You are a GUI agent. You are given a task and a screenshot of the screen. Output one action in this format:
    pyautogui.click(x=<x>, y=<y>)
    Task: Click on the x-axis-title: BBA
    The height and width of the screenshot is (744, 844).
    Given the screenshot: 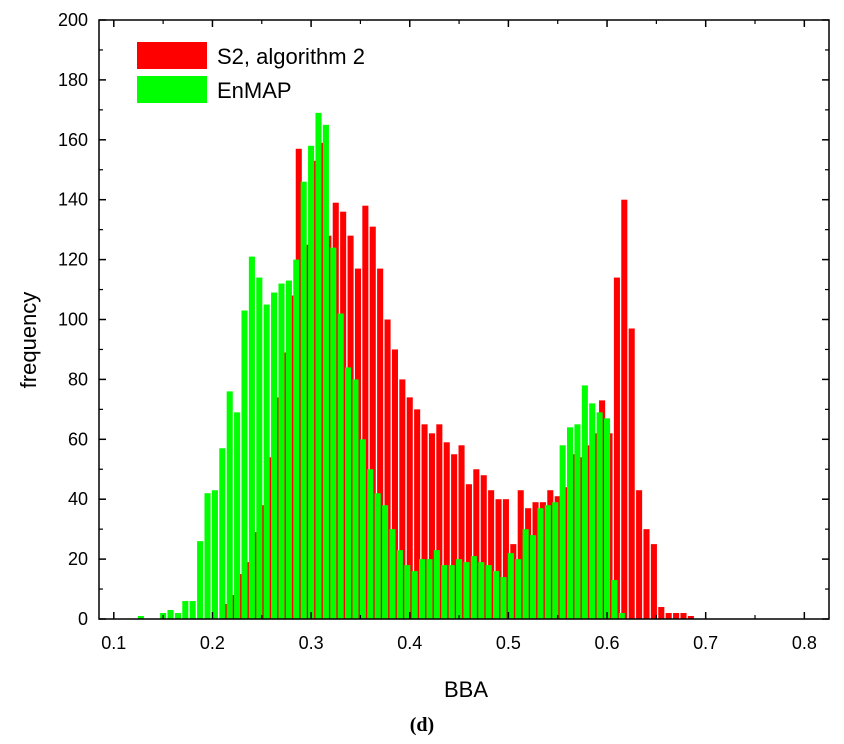 What is the action you would take?
    pyautogui.click(x=466, y=689)
    